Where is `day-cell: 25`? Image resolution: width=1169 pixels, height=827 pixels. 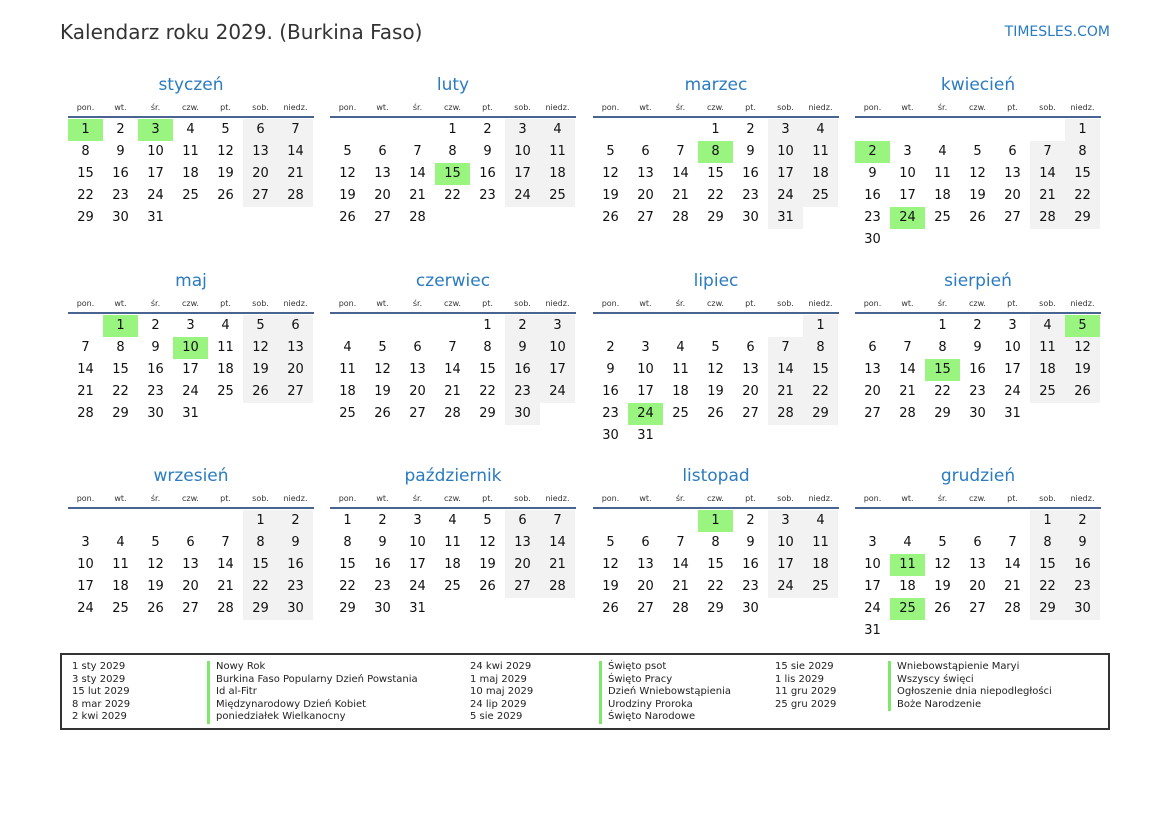 day-cell: 25 is located at coordinates (120, 608).